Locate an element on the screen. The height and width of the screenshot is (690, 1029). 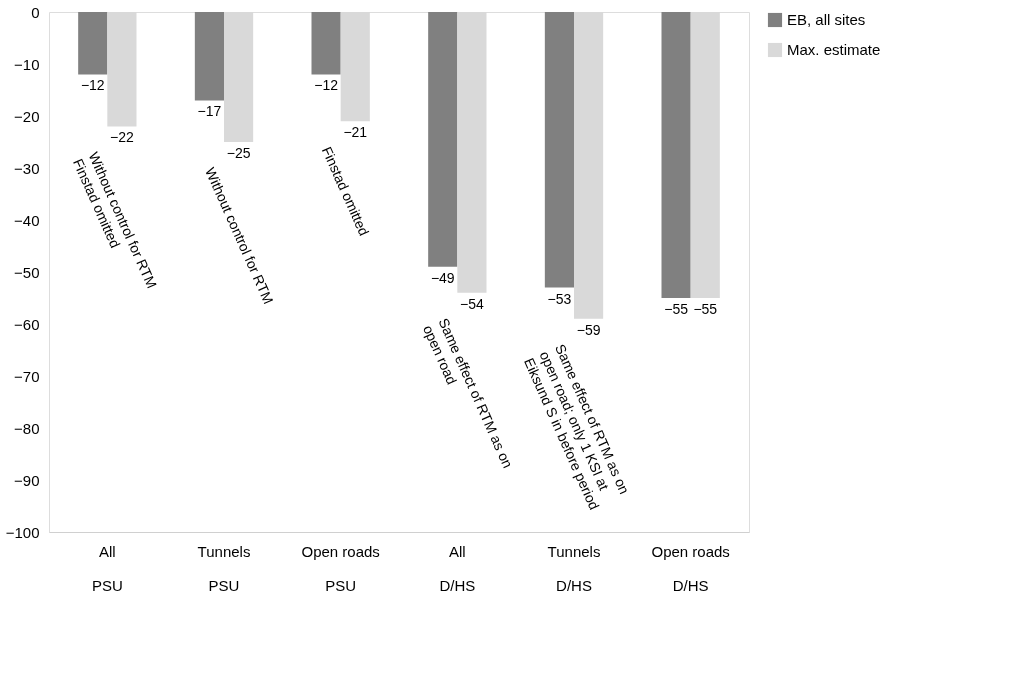
data-label: −17 is located at coordinates (209, 111).